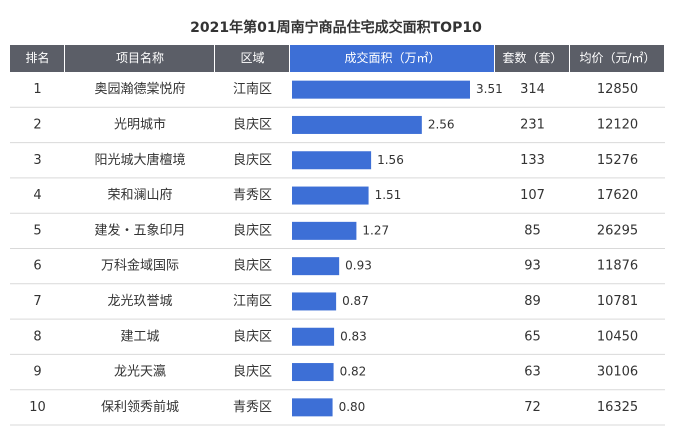  I want to click on header-label: 区域, so click(252, 58).